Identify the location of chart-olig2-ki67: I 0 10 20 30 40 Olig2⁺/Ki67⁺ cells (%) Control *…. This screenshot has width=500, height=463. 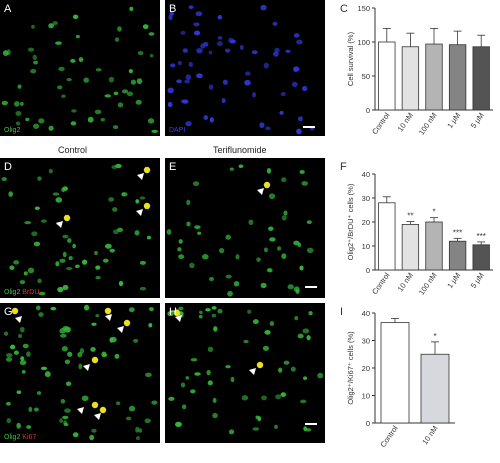
(397, 377).